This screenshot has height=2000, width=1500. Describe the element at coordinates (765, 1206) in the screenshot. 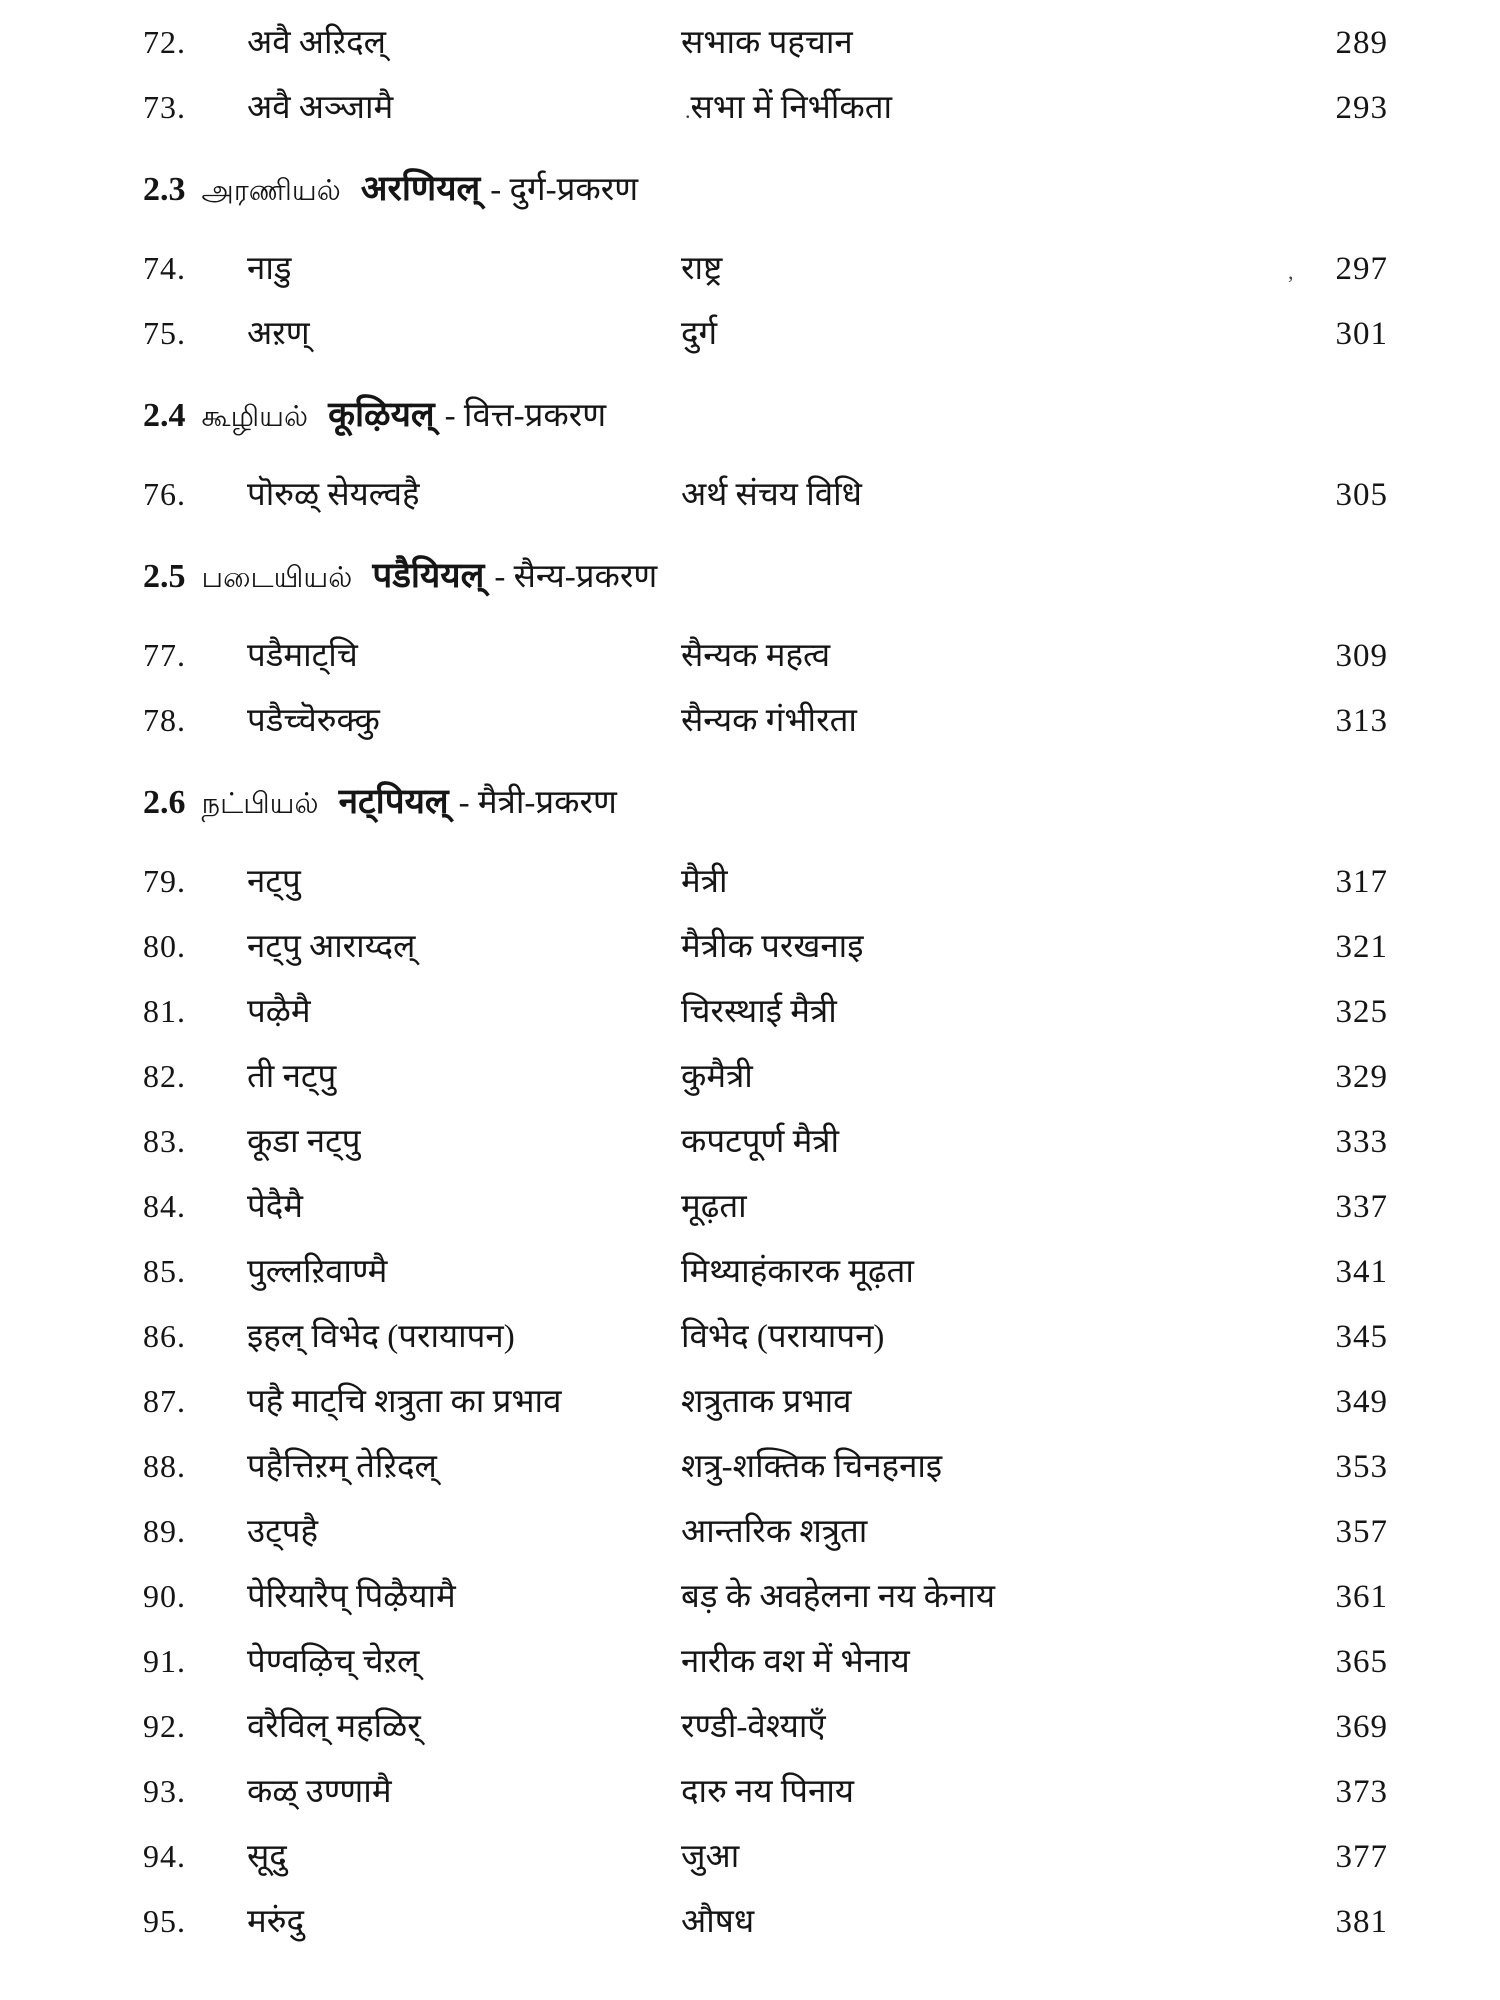

I see `toc-entry-row: 84. पेदैमै मूढ़ता 337` at that location.